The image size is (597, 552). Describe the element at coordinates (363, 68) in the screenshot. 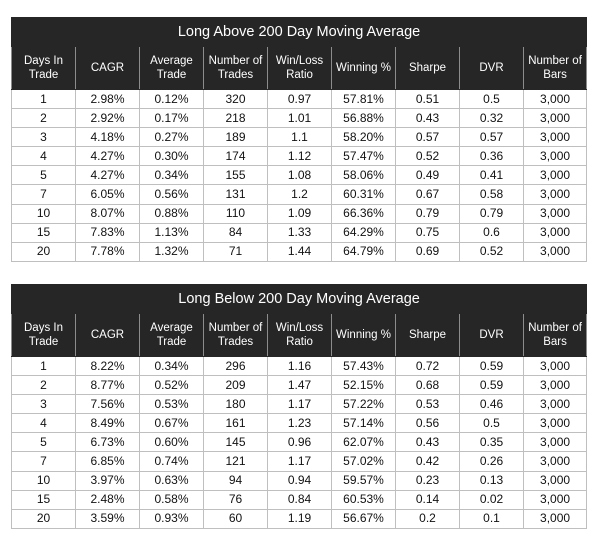

I see `column-header: Winning %` at that location.